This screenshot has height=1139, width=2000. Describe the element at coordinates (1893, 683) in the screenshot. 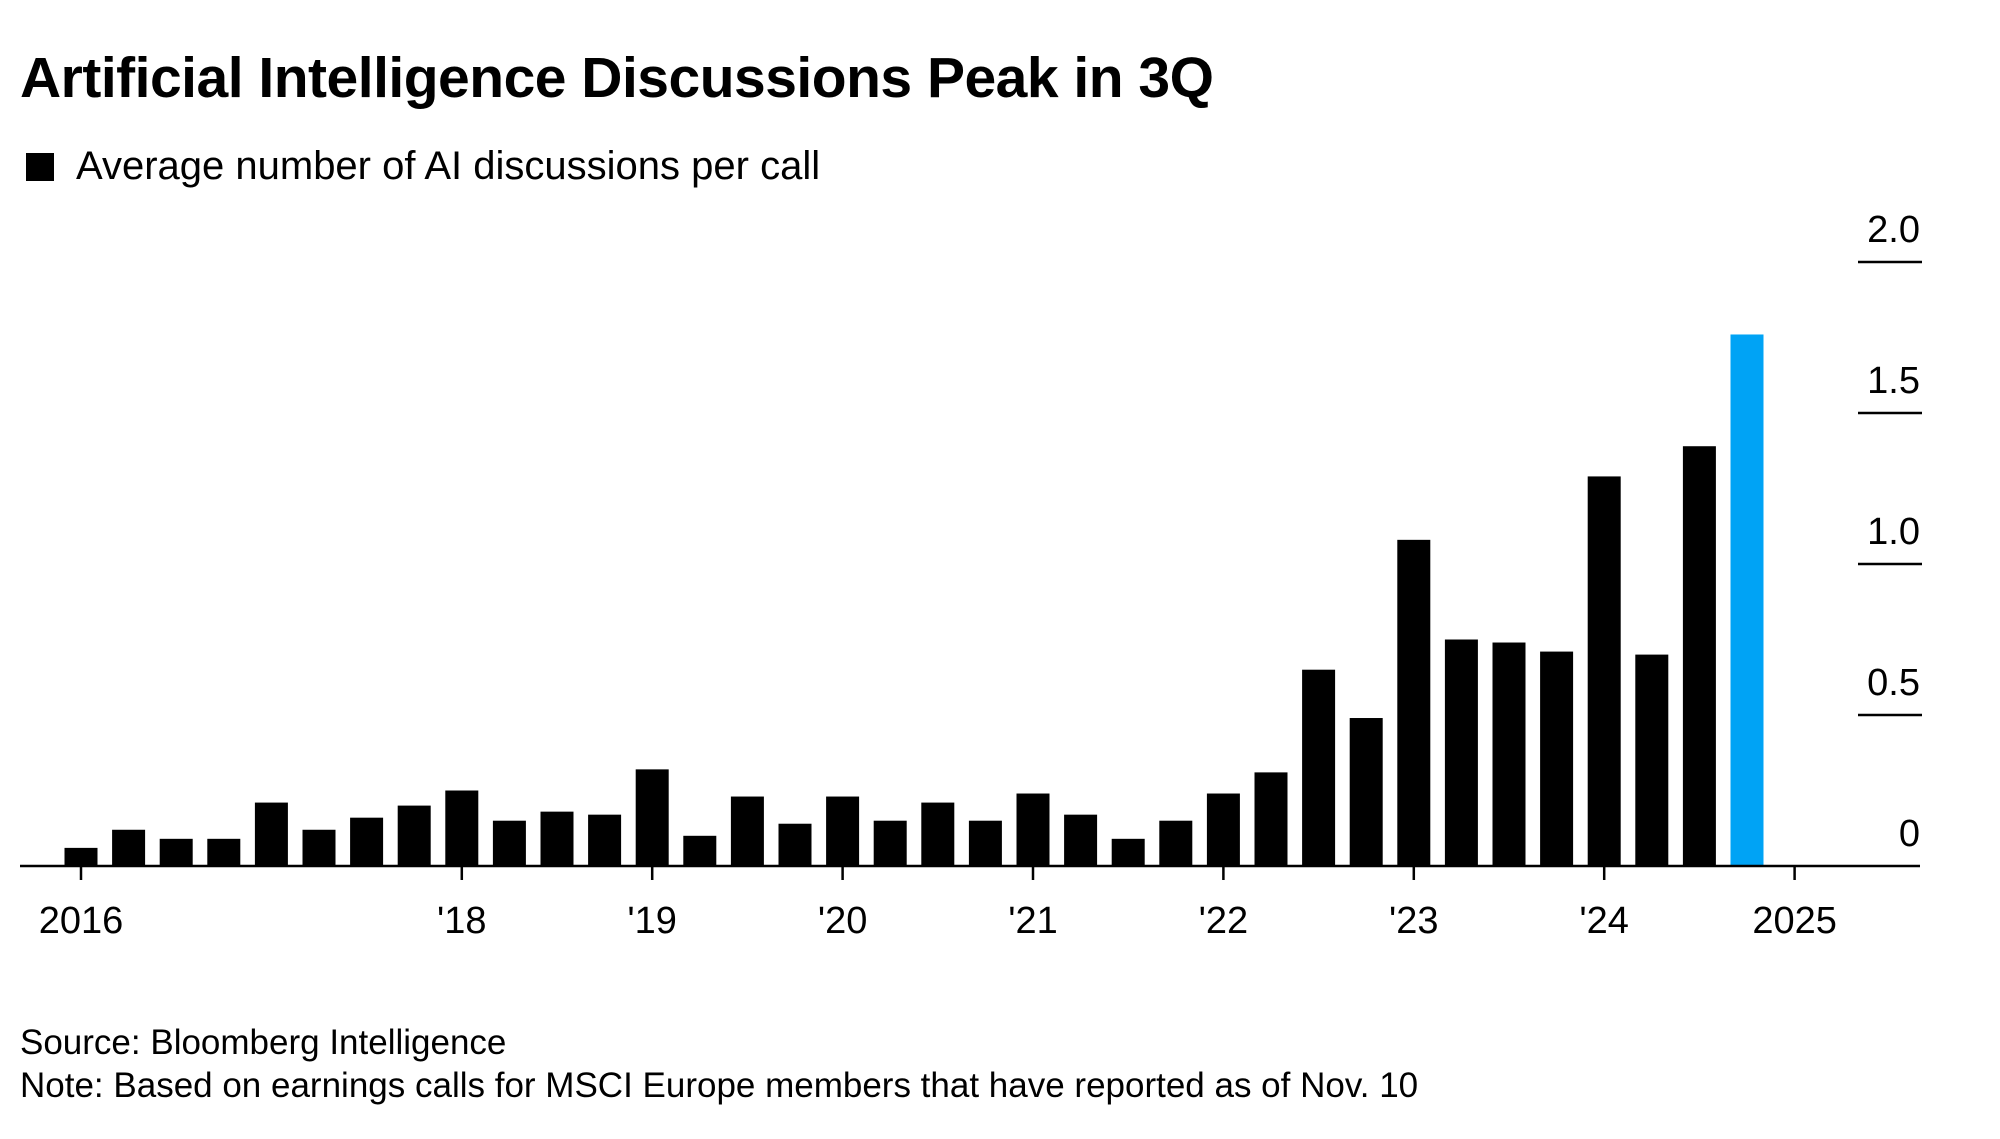

I see `y-tick-label: 0.5` at that location.